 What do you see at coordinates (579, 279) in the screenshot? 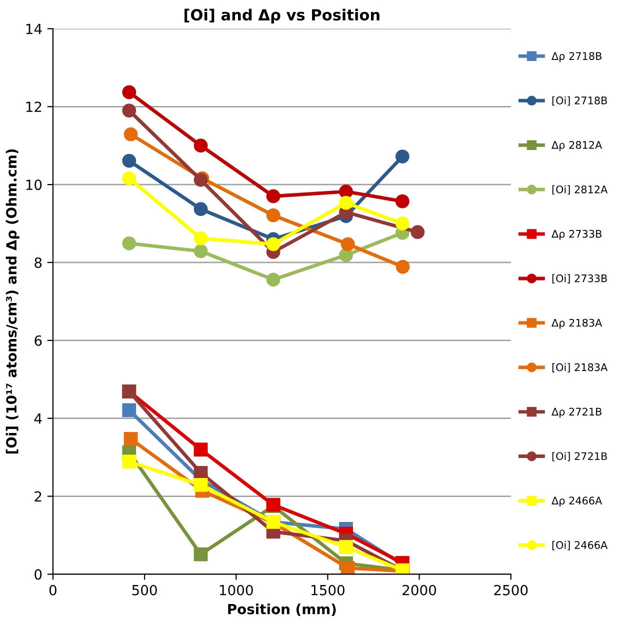
I see `legend-label: [Oi] 2733B` at bounding box center [579, 279].